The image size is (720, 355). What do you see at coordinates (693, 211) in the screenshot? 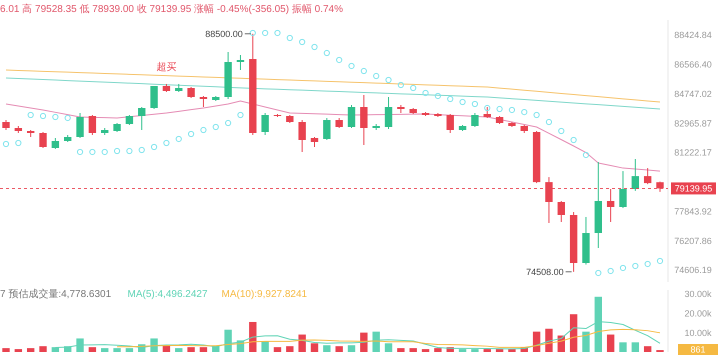
I see `y-tick-label: 77843.92` at bounding box center [693, 211].